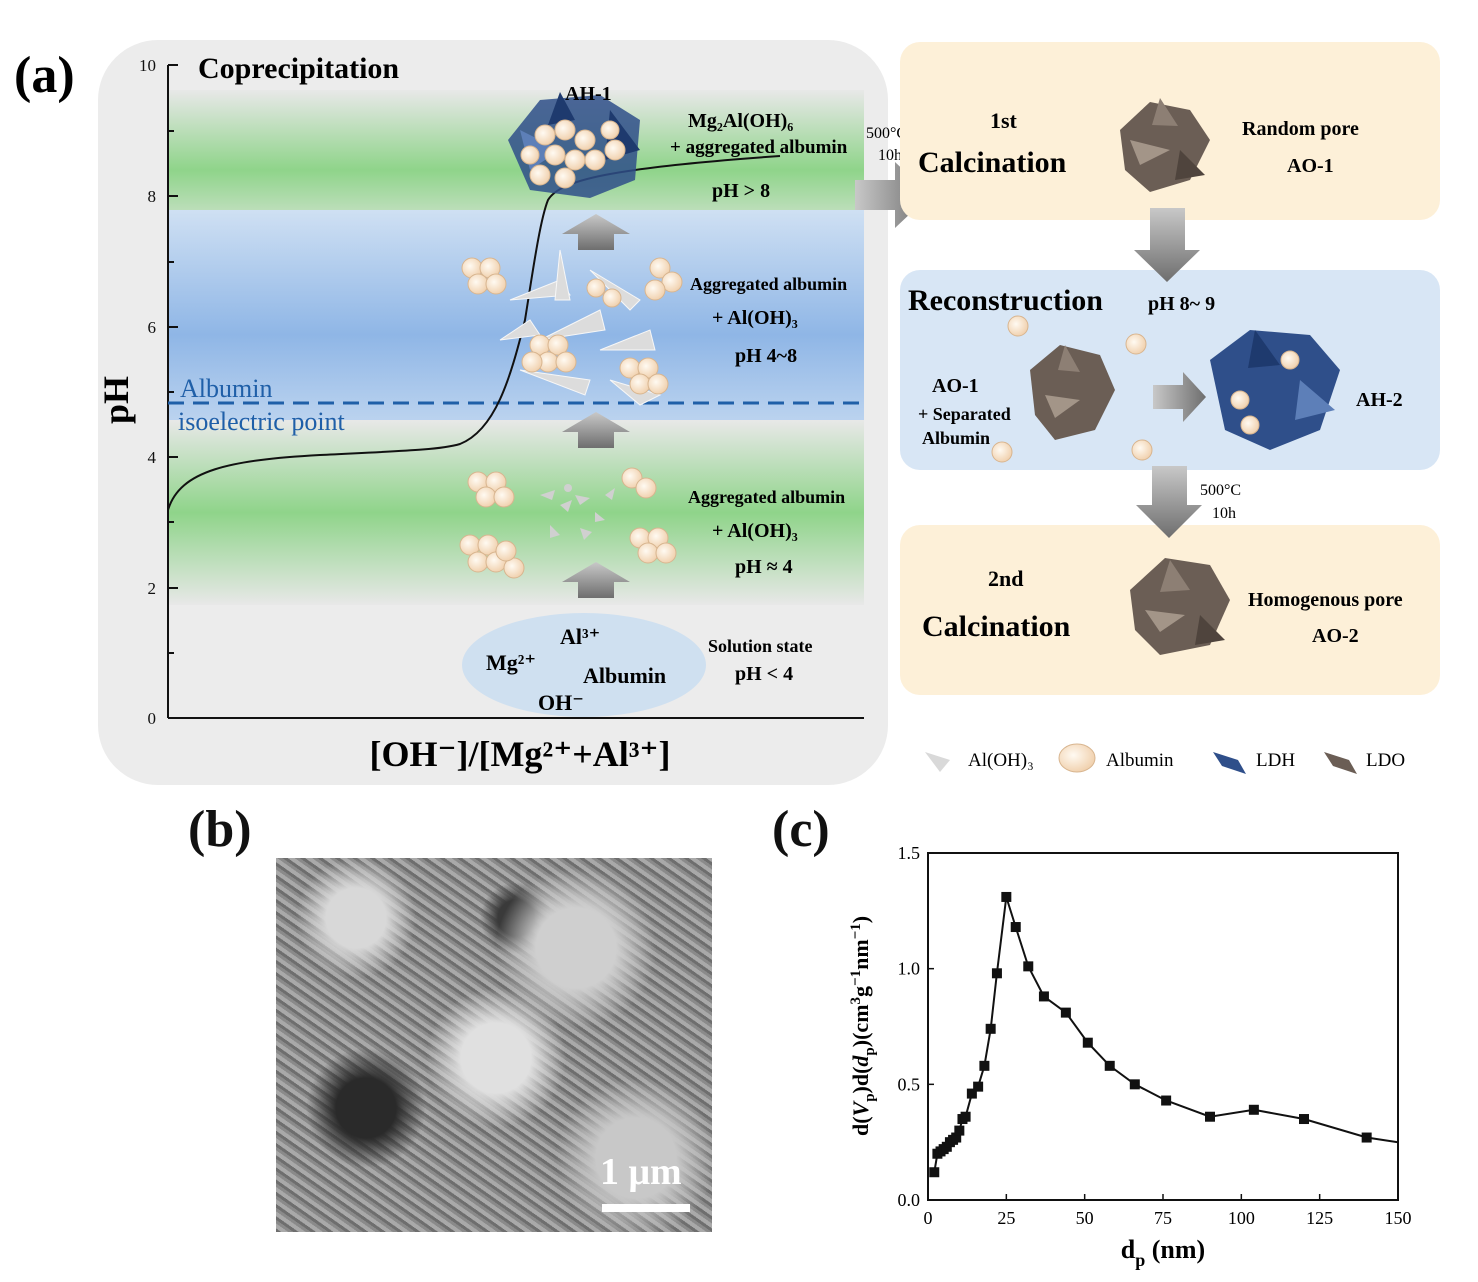  What do you see at coordinates (1335, 636) in the screenshot?
I see `ao2-code: AO-2` at bounding box center [1335, 636].